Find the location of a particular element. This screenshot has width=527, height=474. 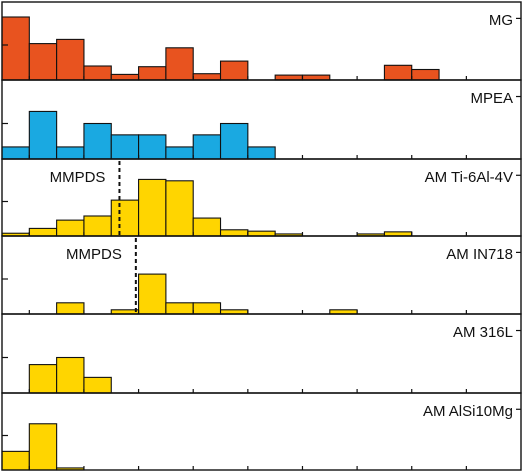

panel-label: AM 316L is located at coordinates (483, 332).